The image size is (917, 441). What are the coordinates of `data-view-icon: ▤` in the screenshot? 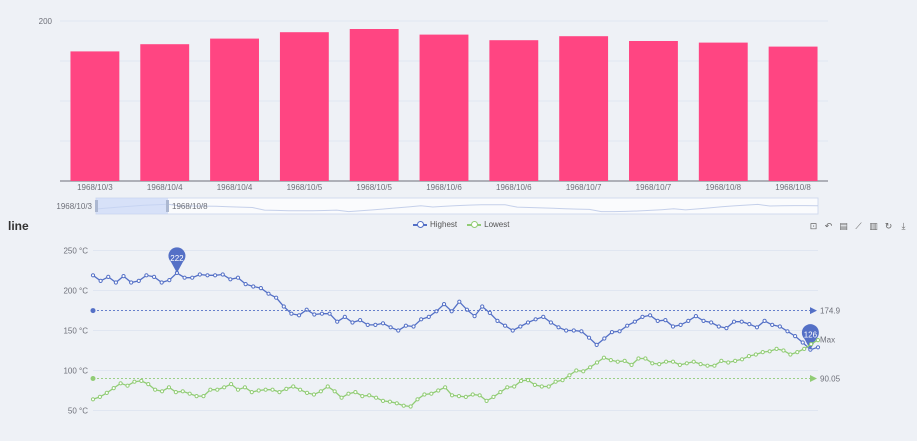 It's located at (843, 227).